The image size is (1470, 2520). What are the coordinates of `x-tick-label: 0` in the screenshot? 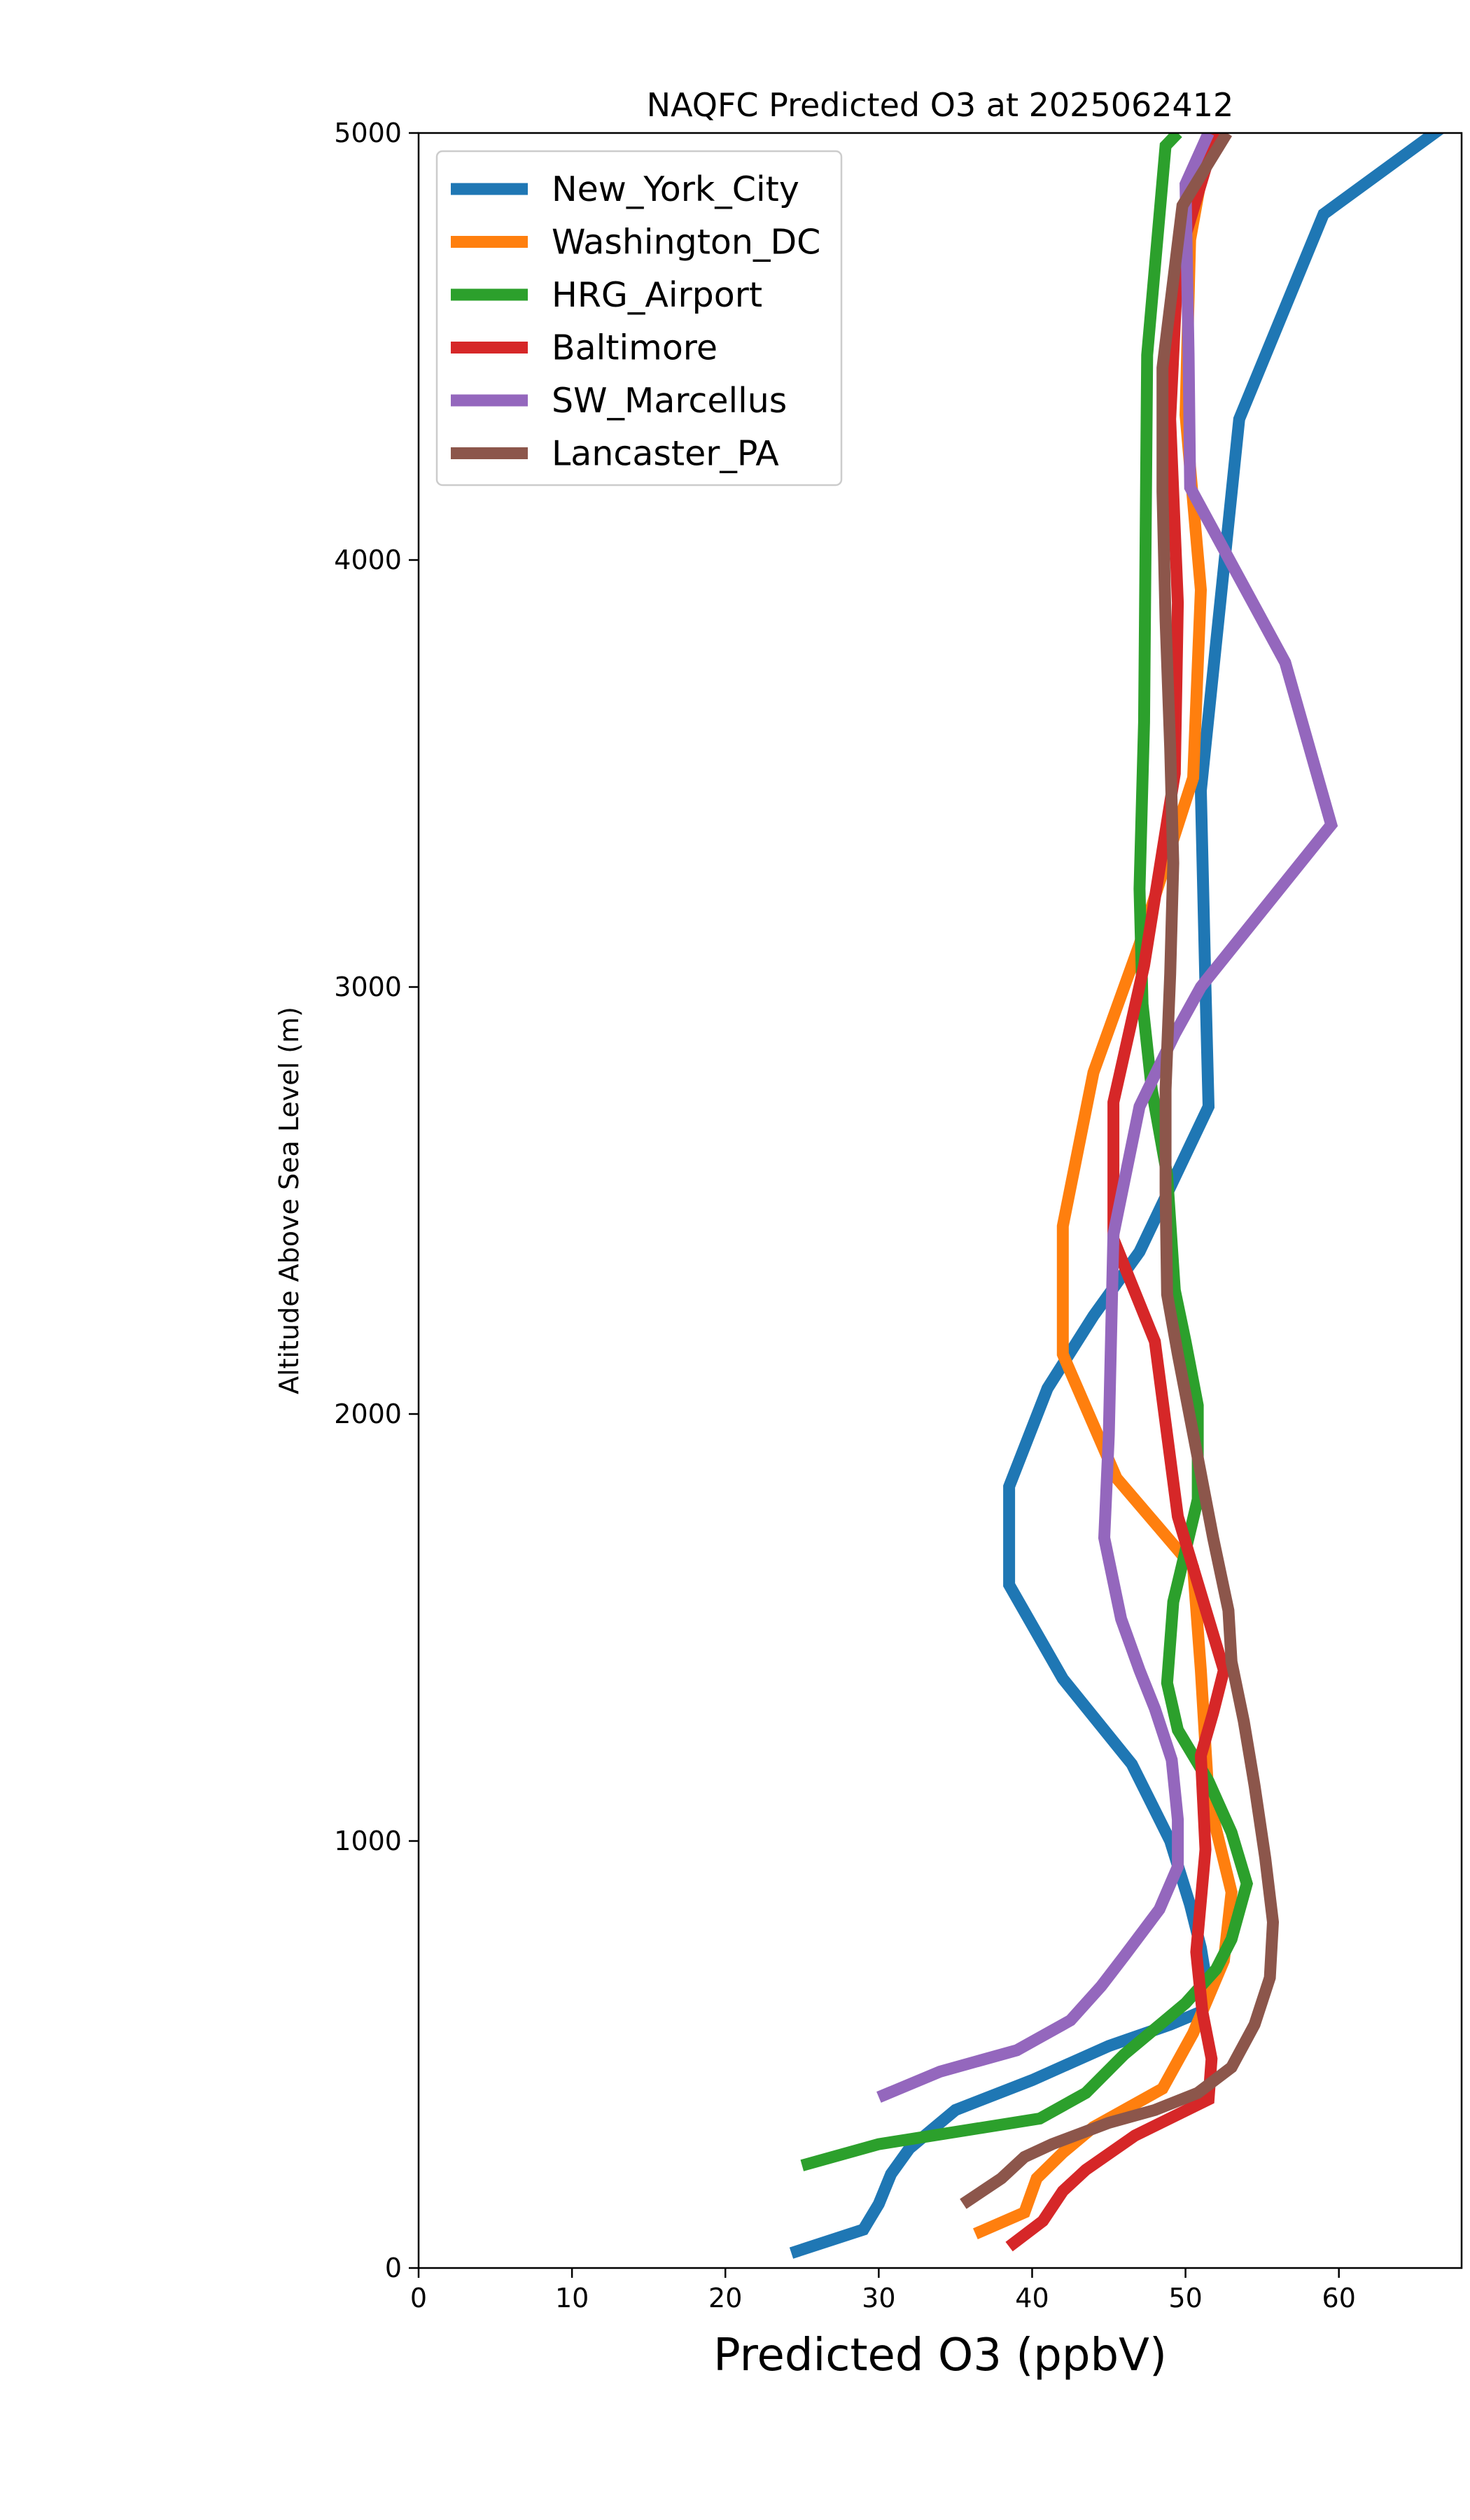 It's located at (418, 2298).